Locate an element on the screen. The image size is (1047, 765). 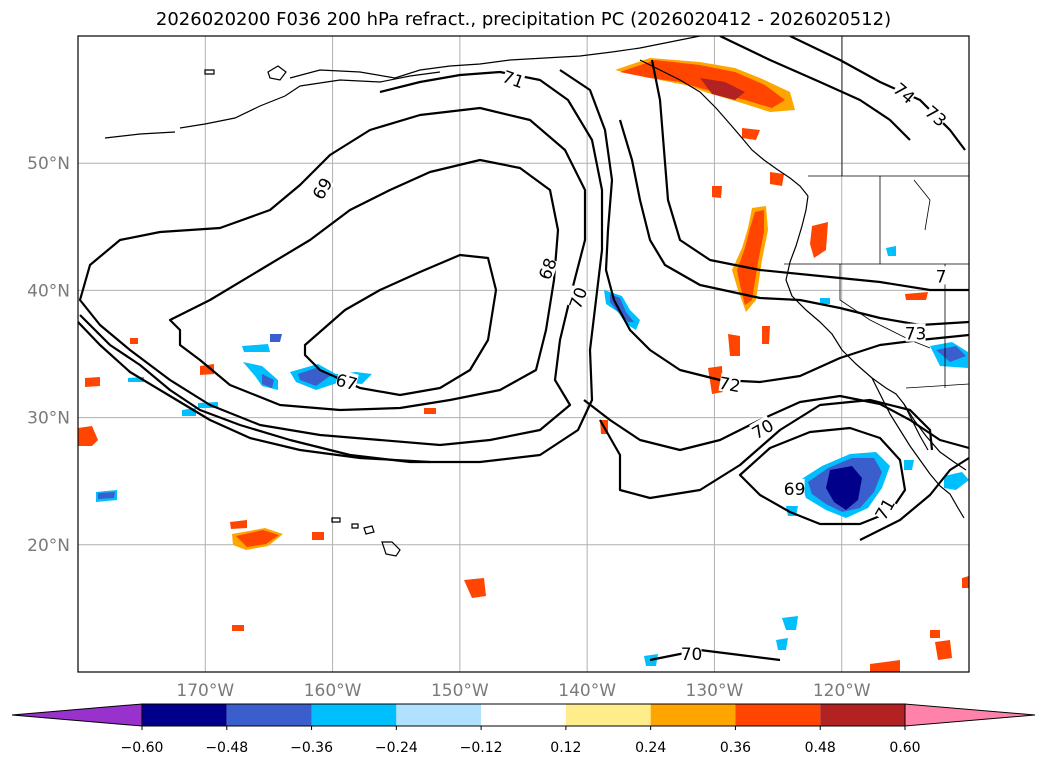
colorbar-extend-high is located at coordinates (970, 715).